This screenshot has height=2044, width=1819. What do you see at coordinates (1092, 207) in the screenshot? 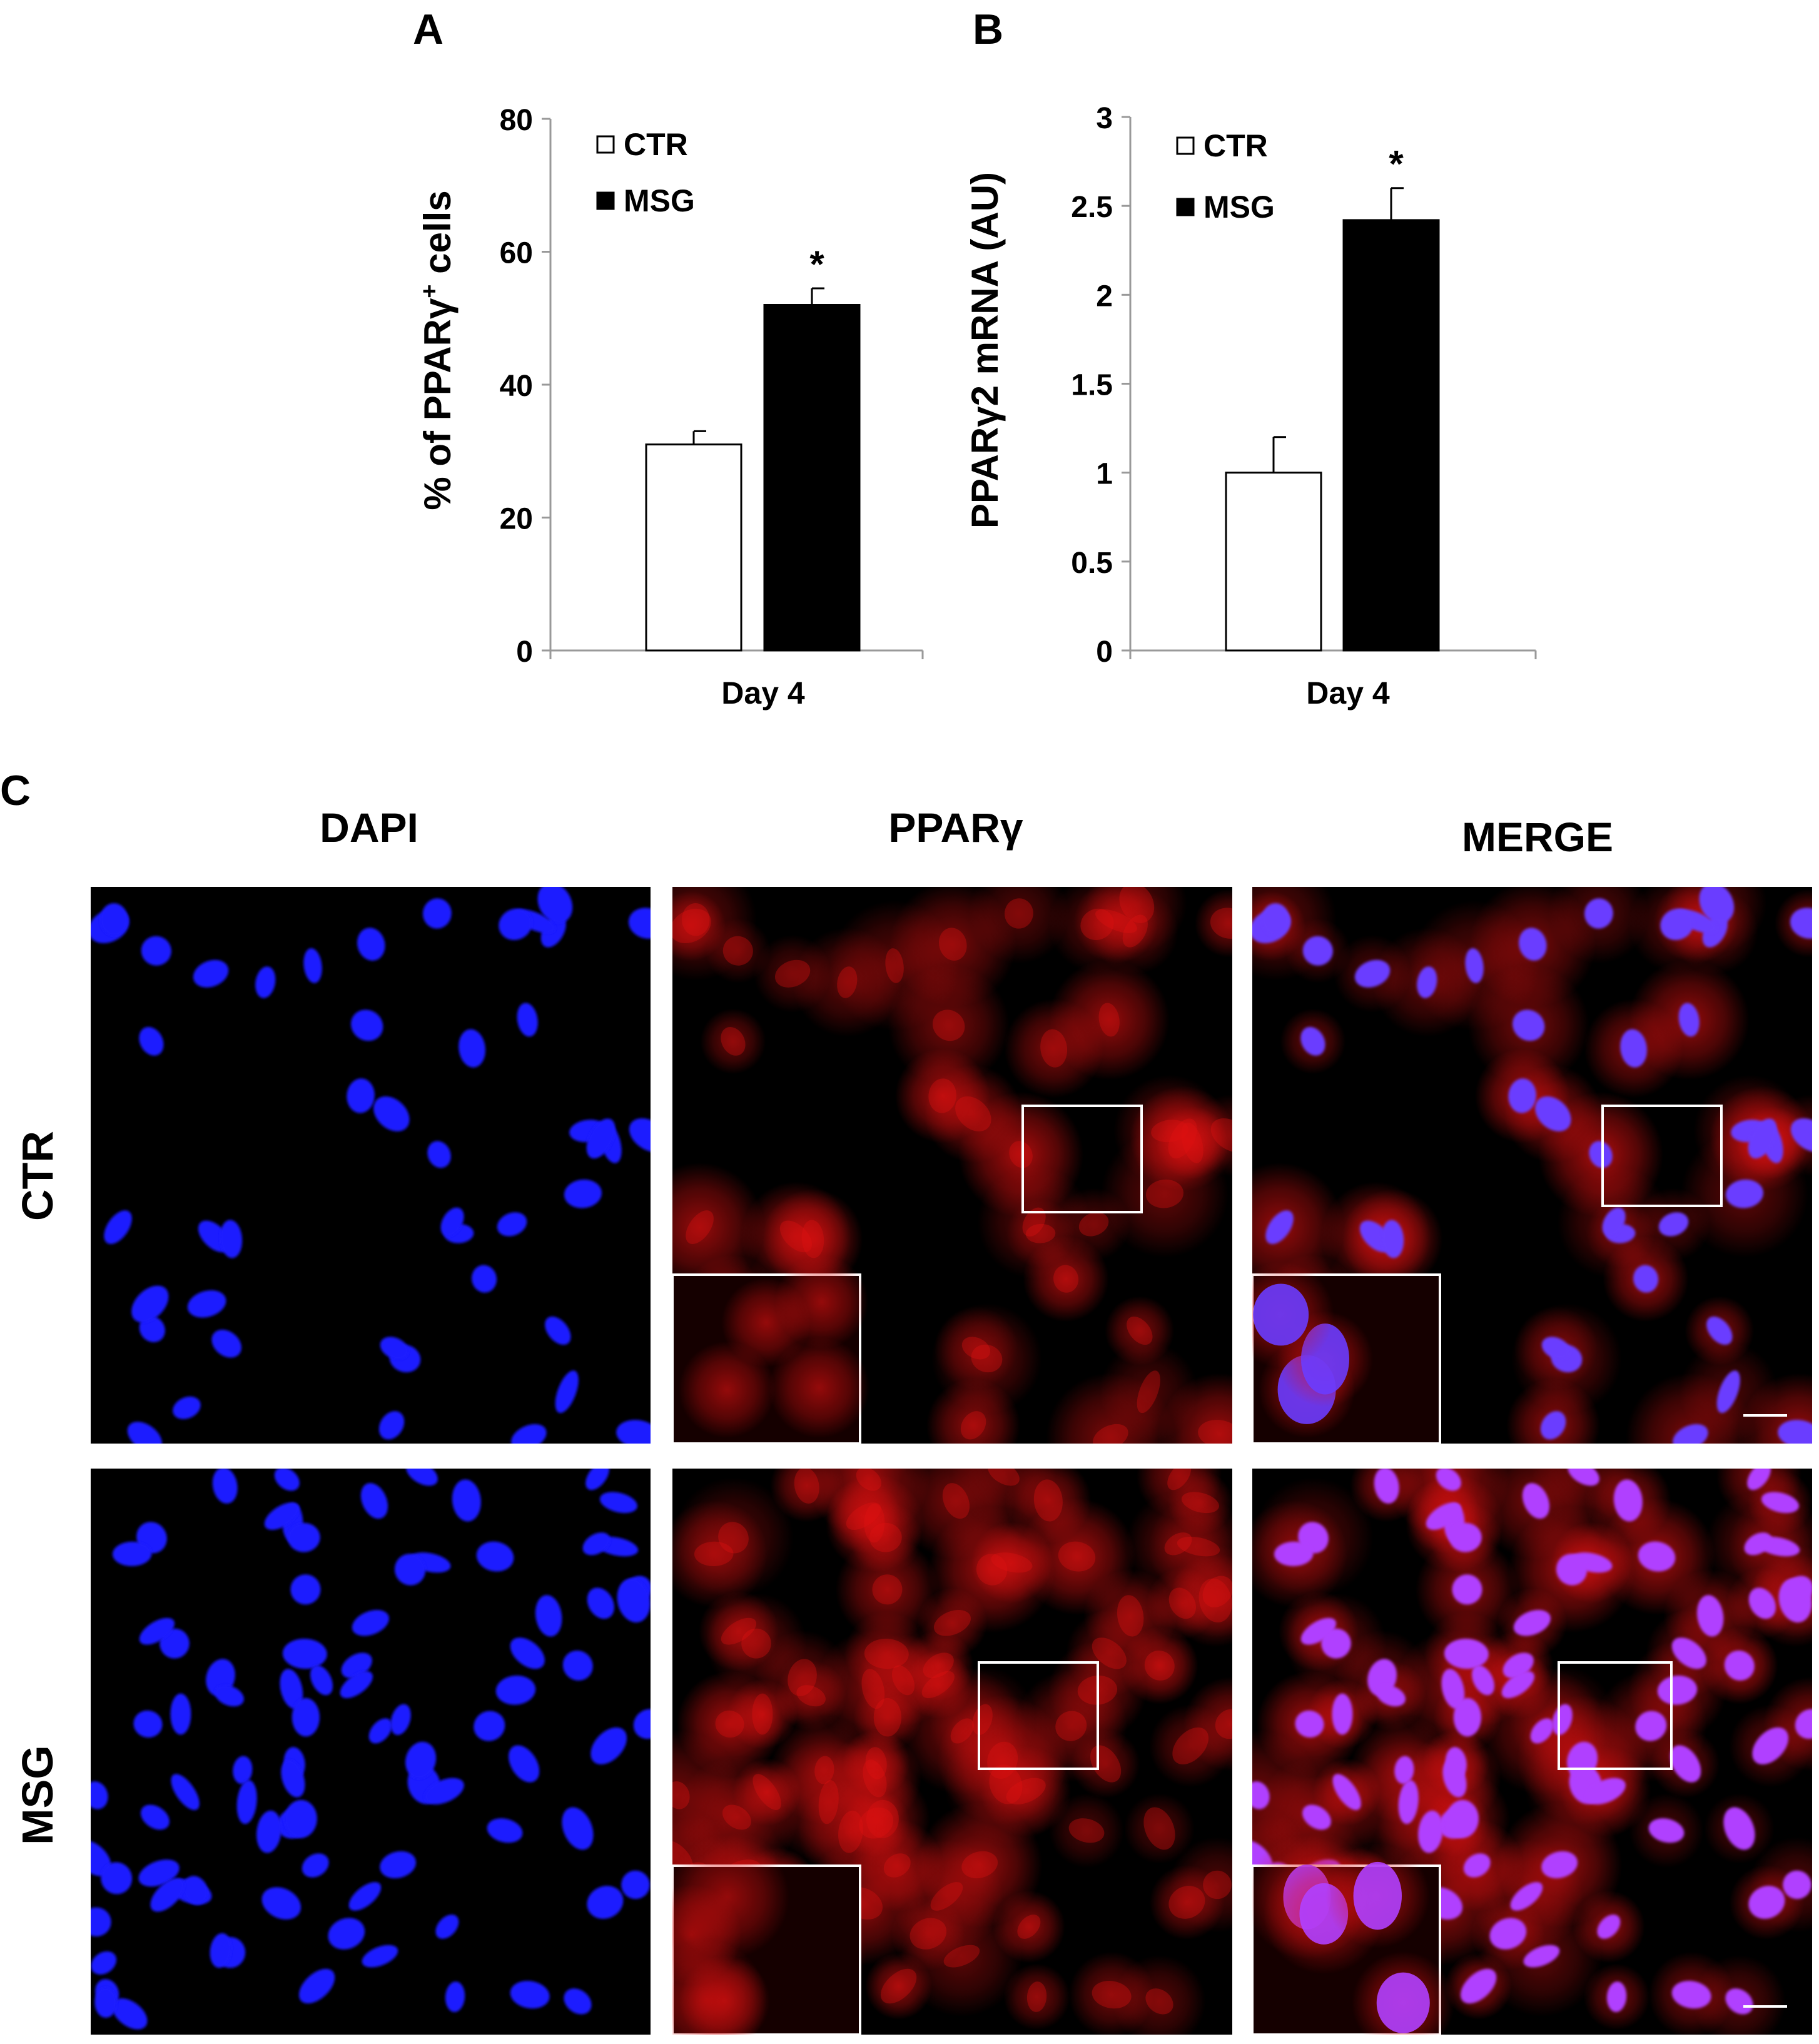
I see `chart-b-ytick-label-5: 2.5` at bounding box center [1092, 207].